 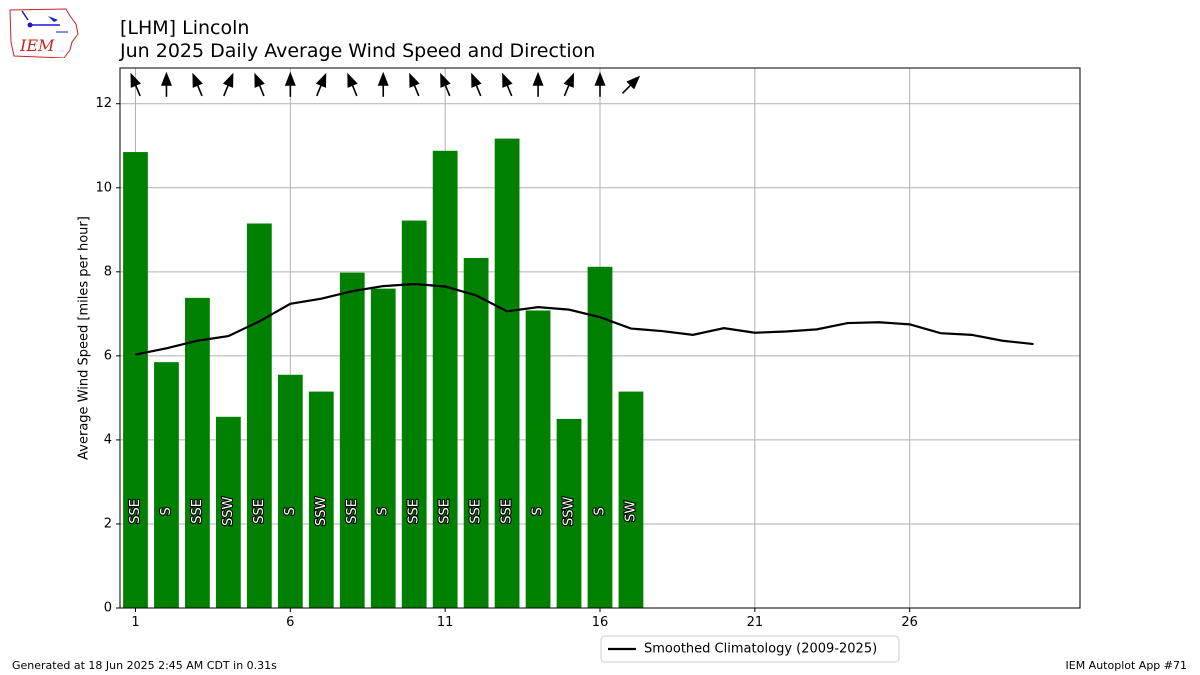 What do you see at coordinates (103, 103) in the screenshot?
I see `y-tick-label: 12` at bounding box center [103, 103].